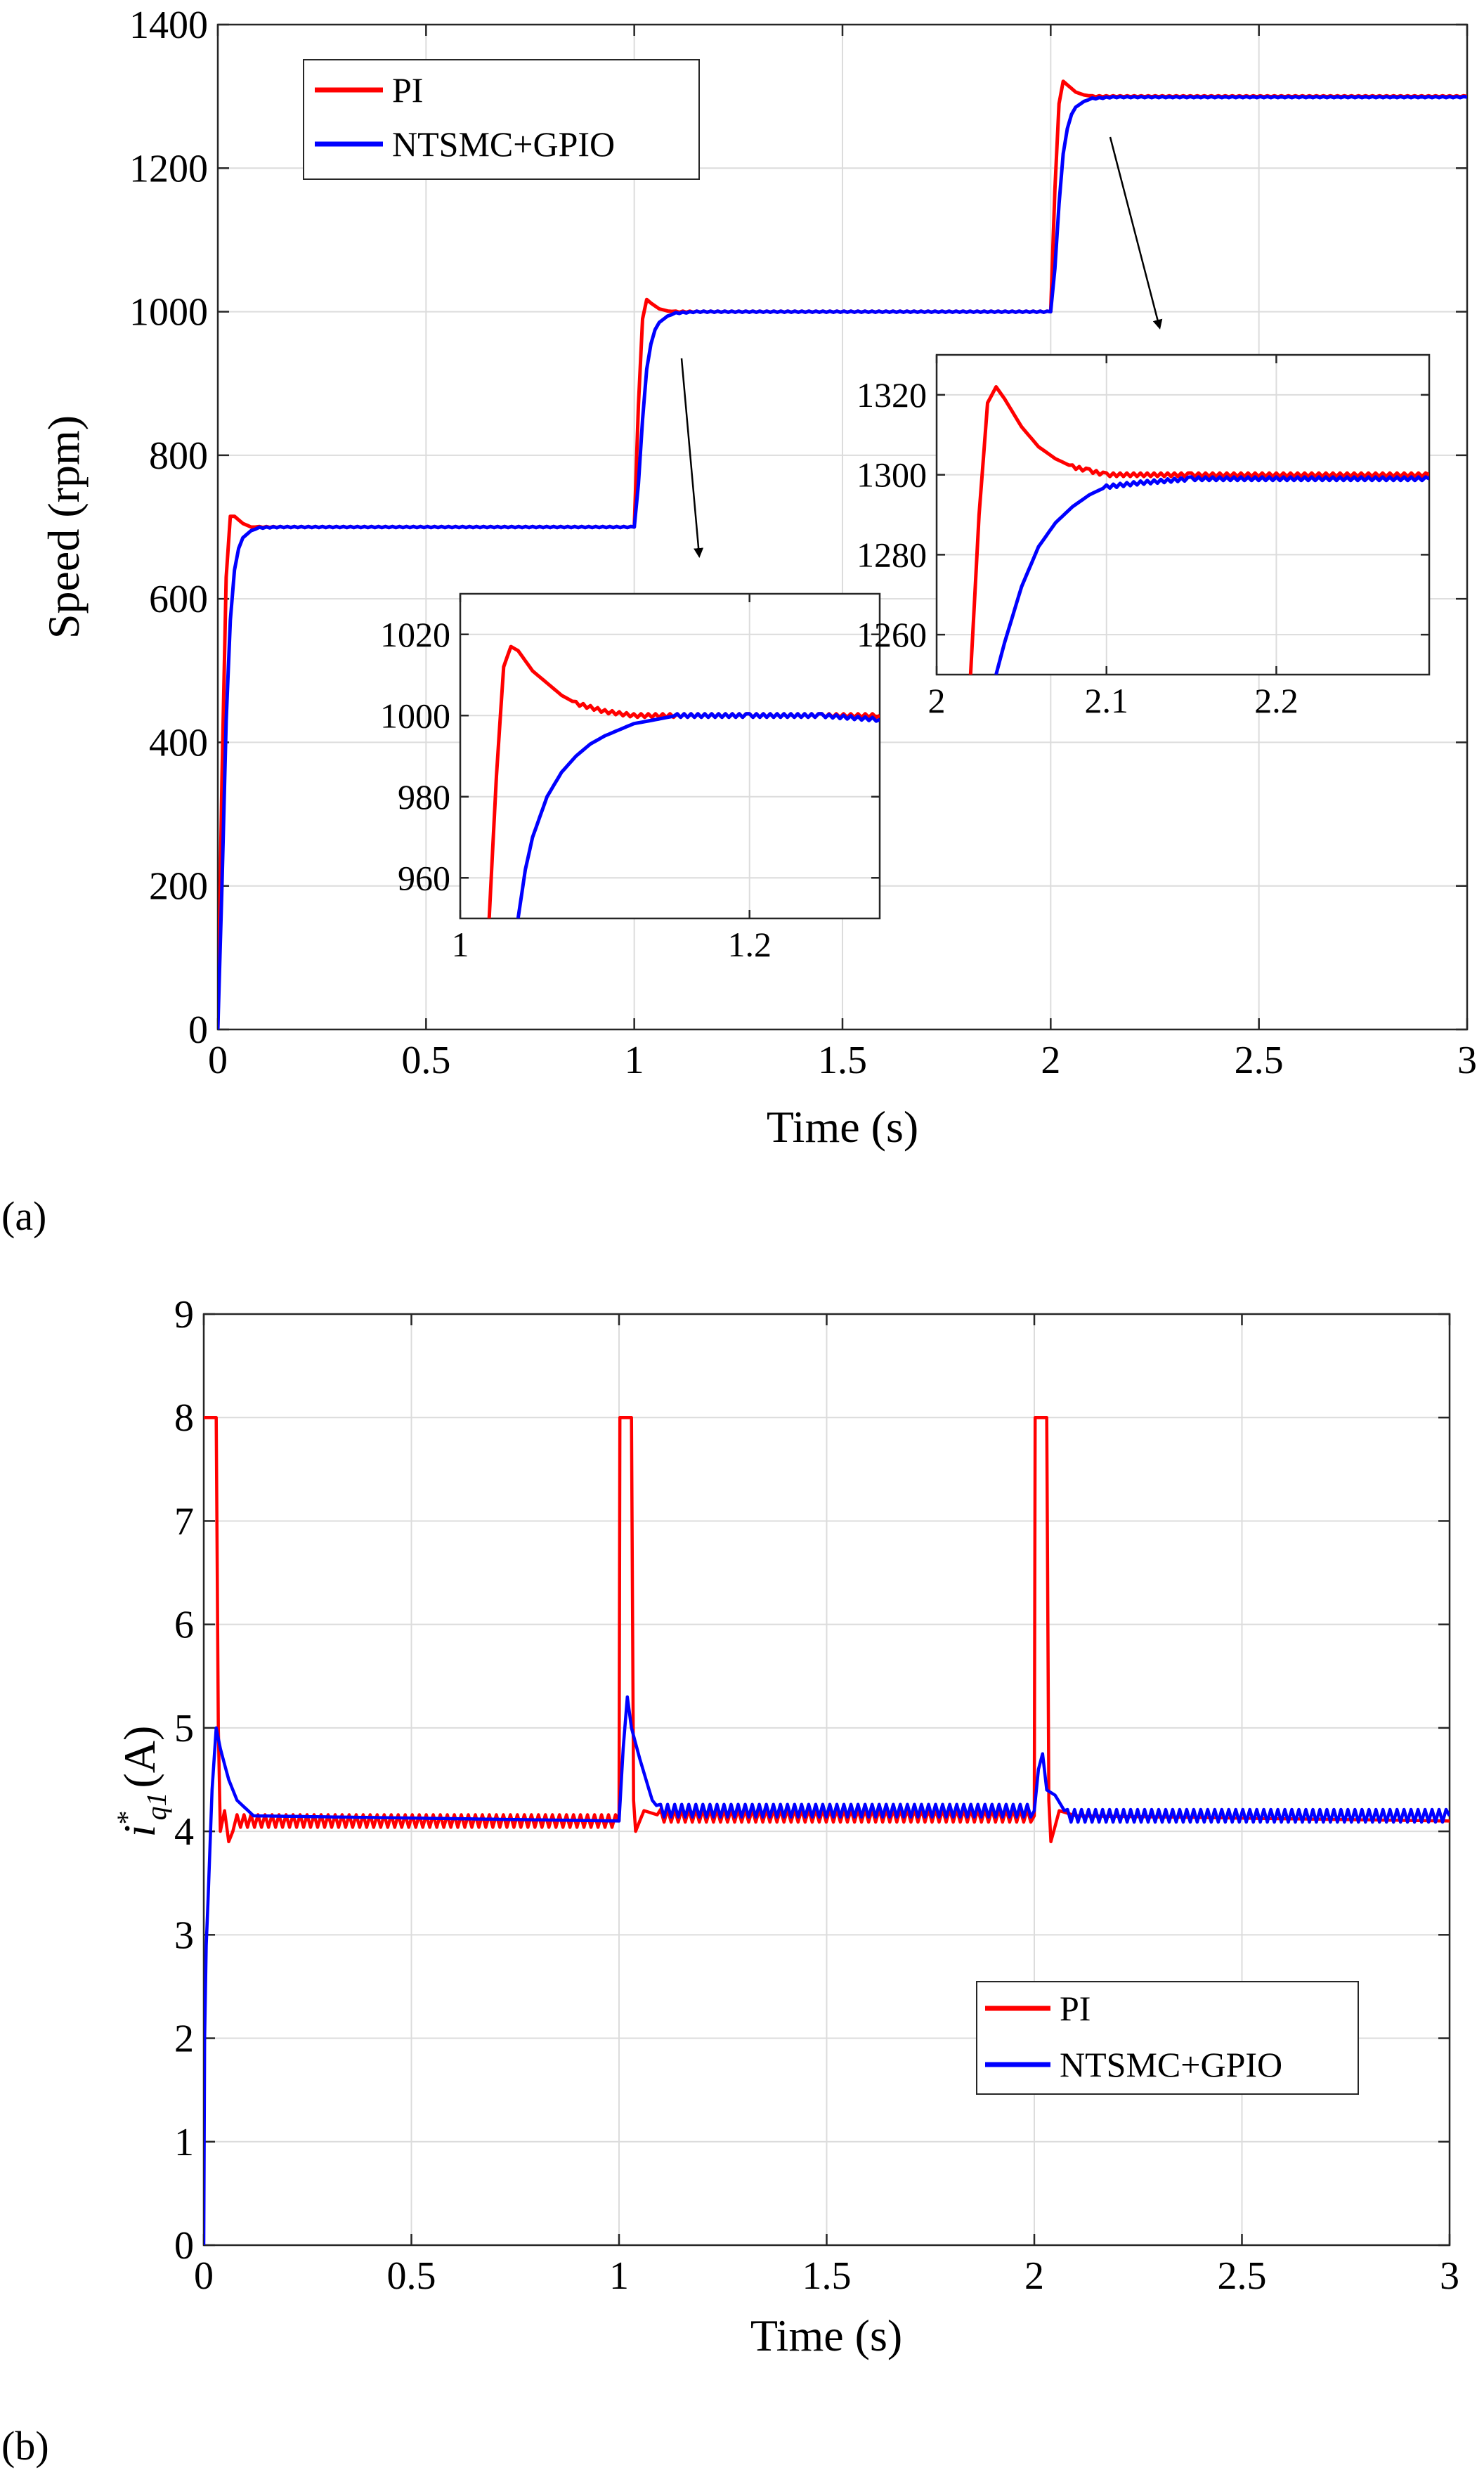 Image resolution: width=1484 pixels, height=2489 pixels. What do you see at coordinates (64, 527) in the screenshot?
I see `y-axis-label-a: Speed (rpm)` at bounding box center [64, 527].